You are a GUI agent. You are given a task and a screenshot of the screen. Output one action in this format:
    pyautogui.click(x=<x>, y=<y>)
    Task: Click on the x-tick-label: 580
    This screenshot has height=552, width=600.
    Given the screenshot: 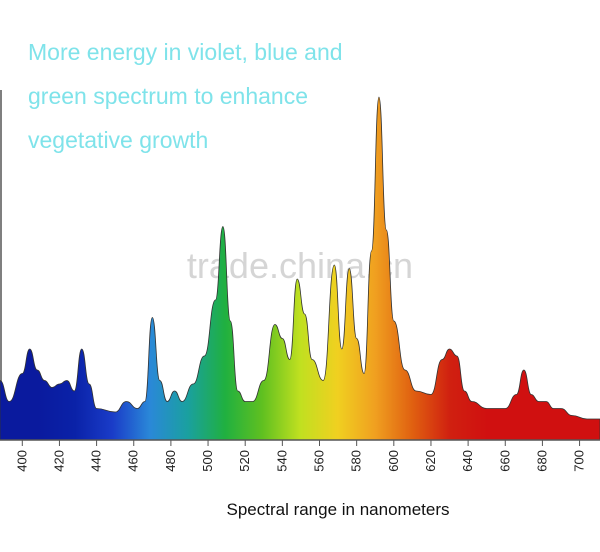 What is the action you would take?
    pyautogui.click(x=356, y=461)
    